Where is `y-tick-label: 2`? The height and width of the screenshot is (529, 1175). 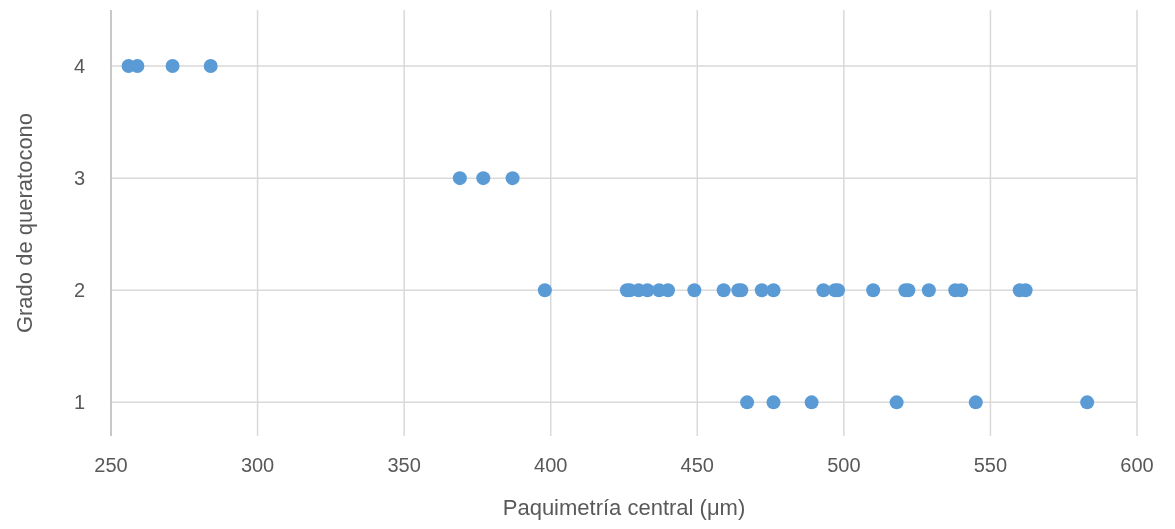
y-tick-label: 2 is located at coordinates (79, 290).